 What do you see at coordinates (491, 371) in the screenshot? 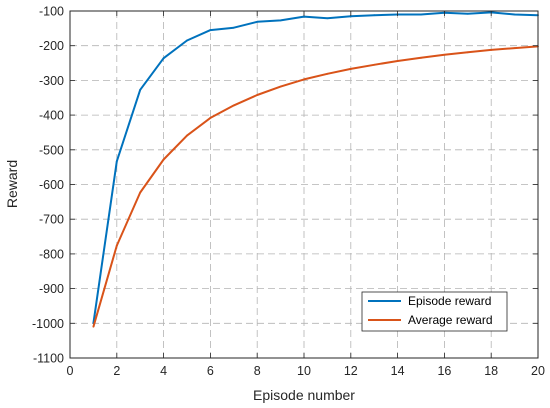
I see `x-tick-label: 18` at bounding box center [491, 371].